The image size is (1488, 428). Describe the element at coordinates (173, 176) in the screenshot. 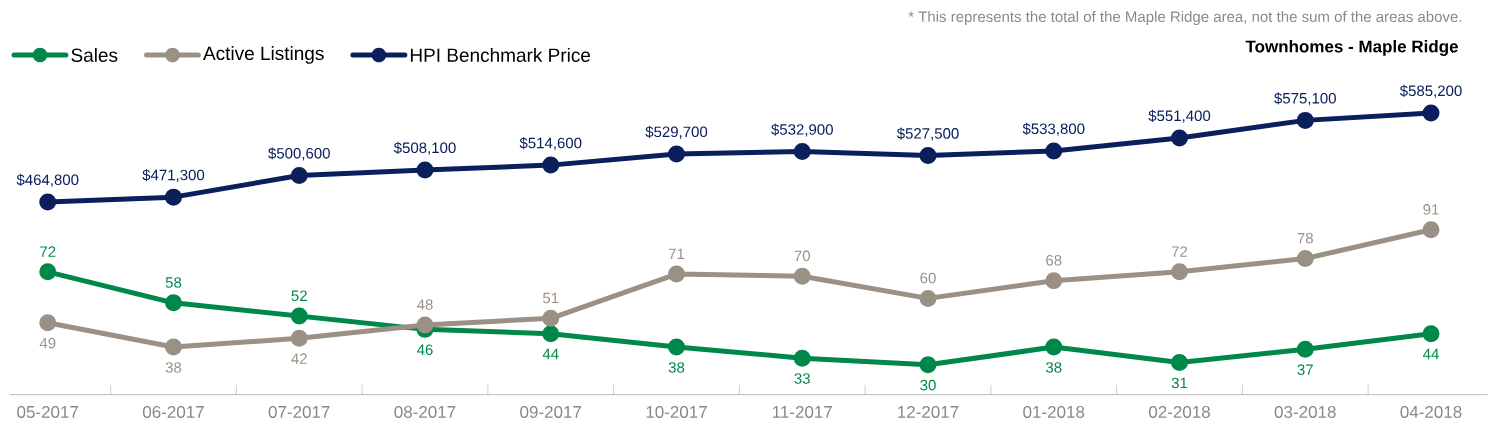

I see `data-label: $471,300` at that location.